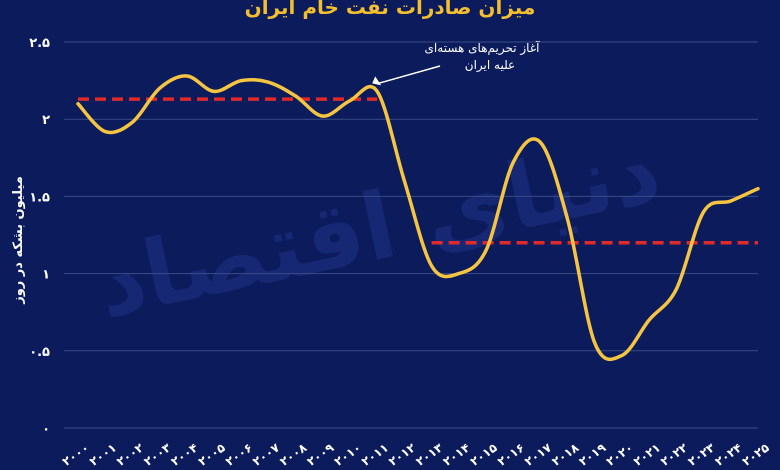 The height and width of the screenshot is (470, 780). I want to click on y-tick-label: ۰.۵, so click(39, 352).